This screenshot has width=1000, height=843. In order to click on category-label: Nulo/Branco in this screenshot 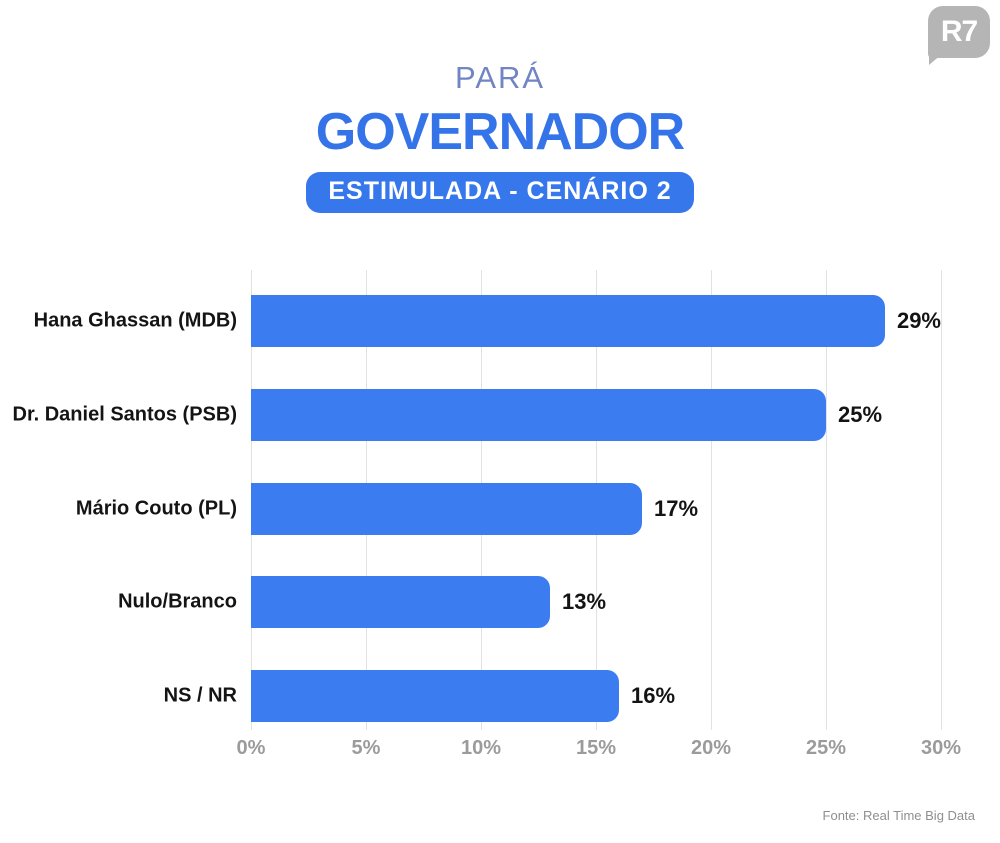, I will do `click(177, 601)`.